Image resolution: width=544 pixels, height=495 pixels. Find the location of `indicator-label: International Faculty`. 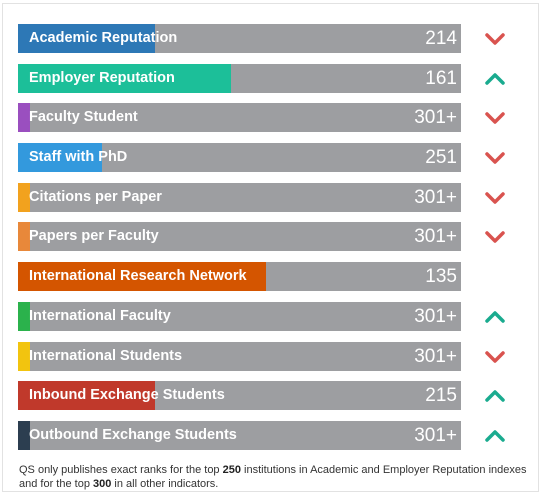

indicator-label: International Faculty is located at coordinates (100, 315).